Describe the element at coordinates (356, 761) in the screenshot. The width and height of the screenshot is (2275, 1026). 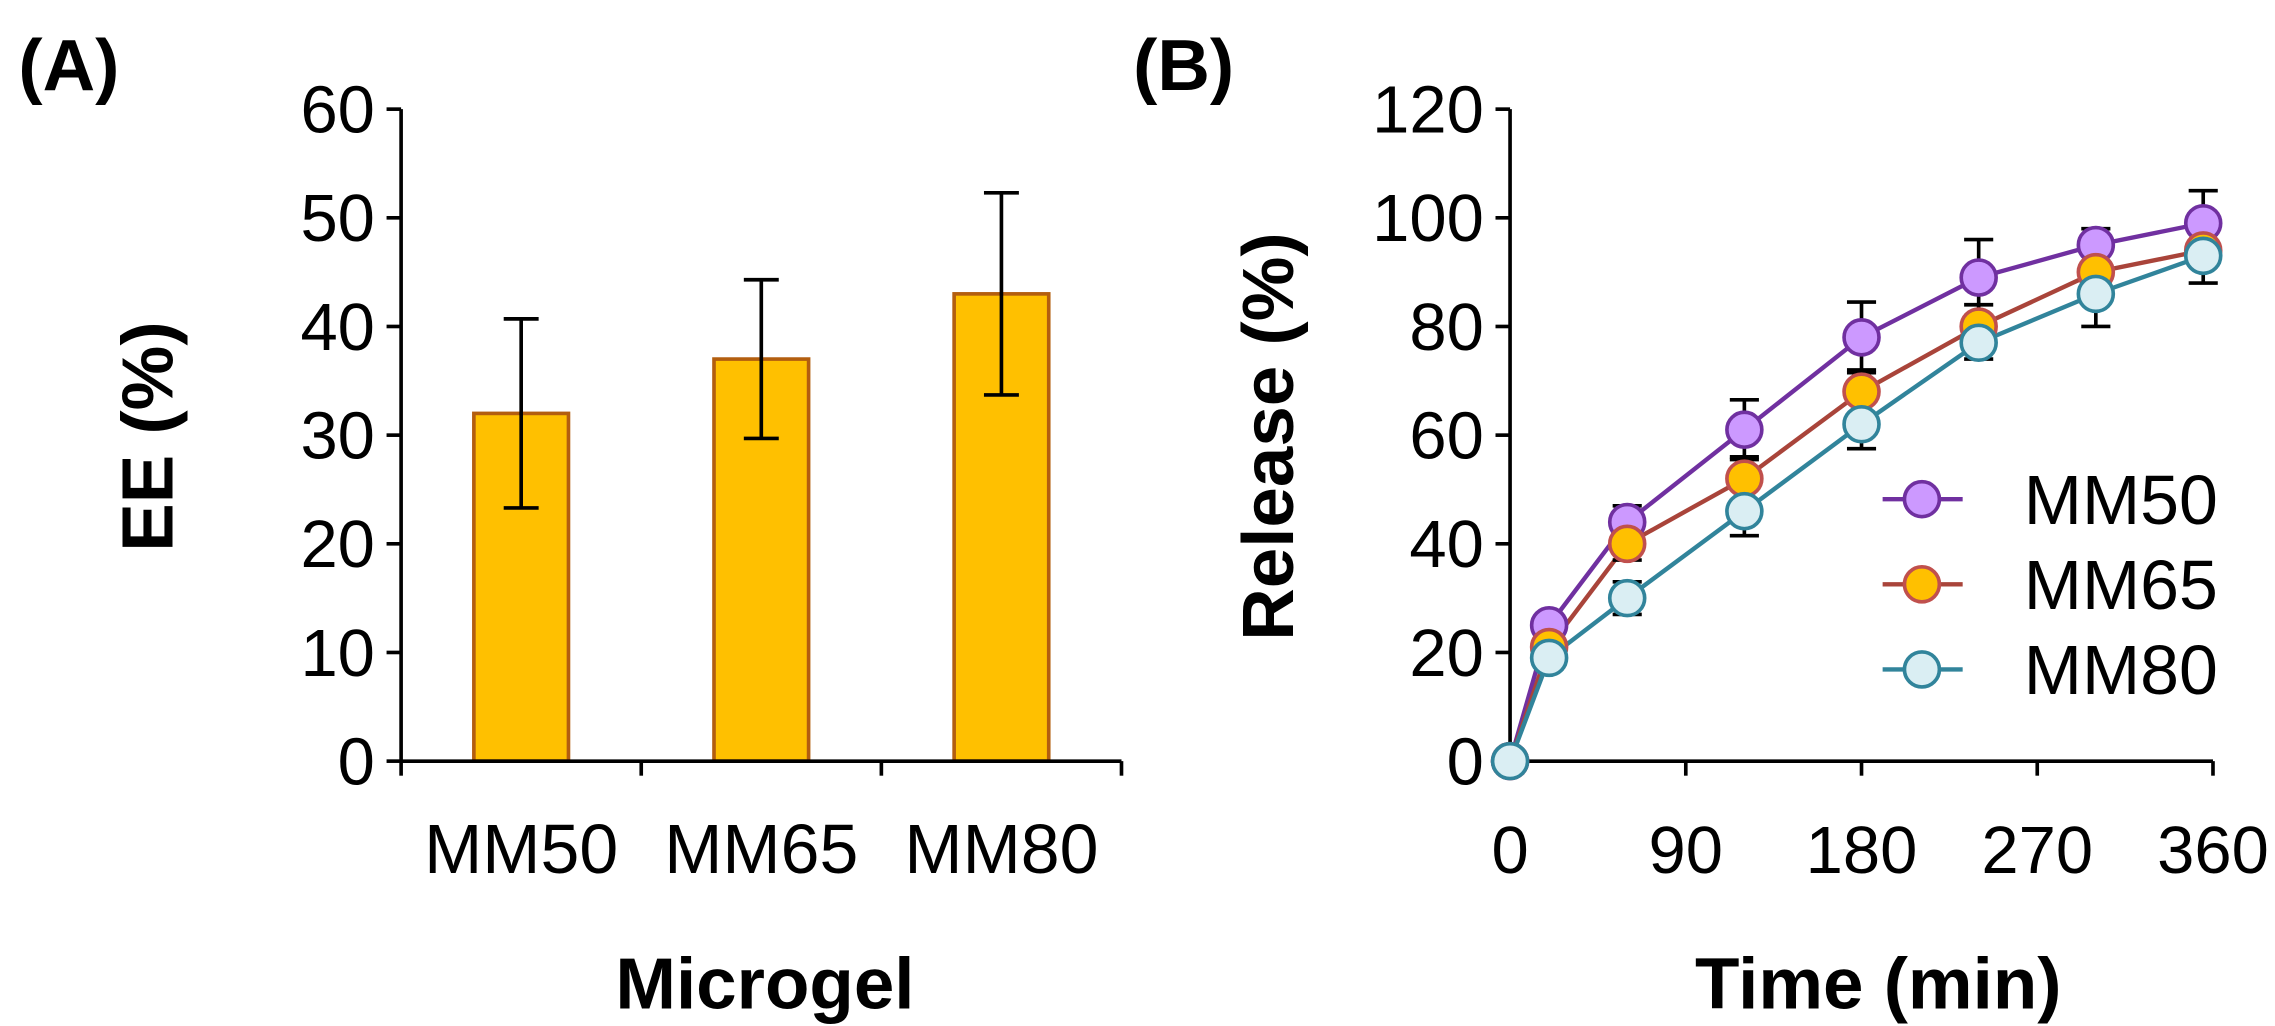
I see `panel-a-y-tick-label: 0` at that location.